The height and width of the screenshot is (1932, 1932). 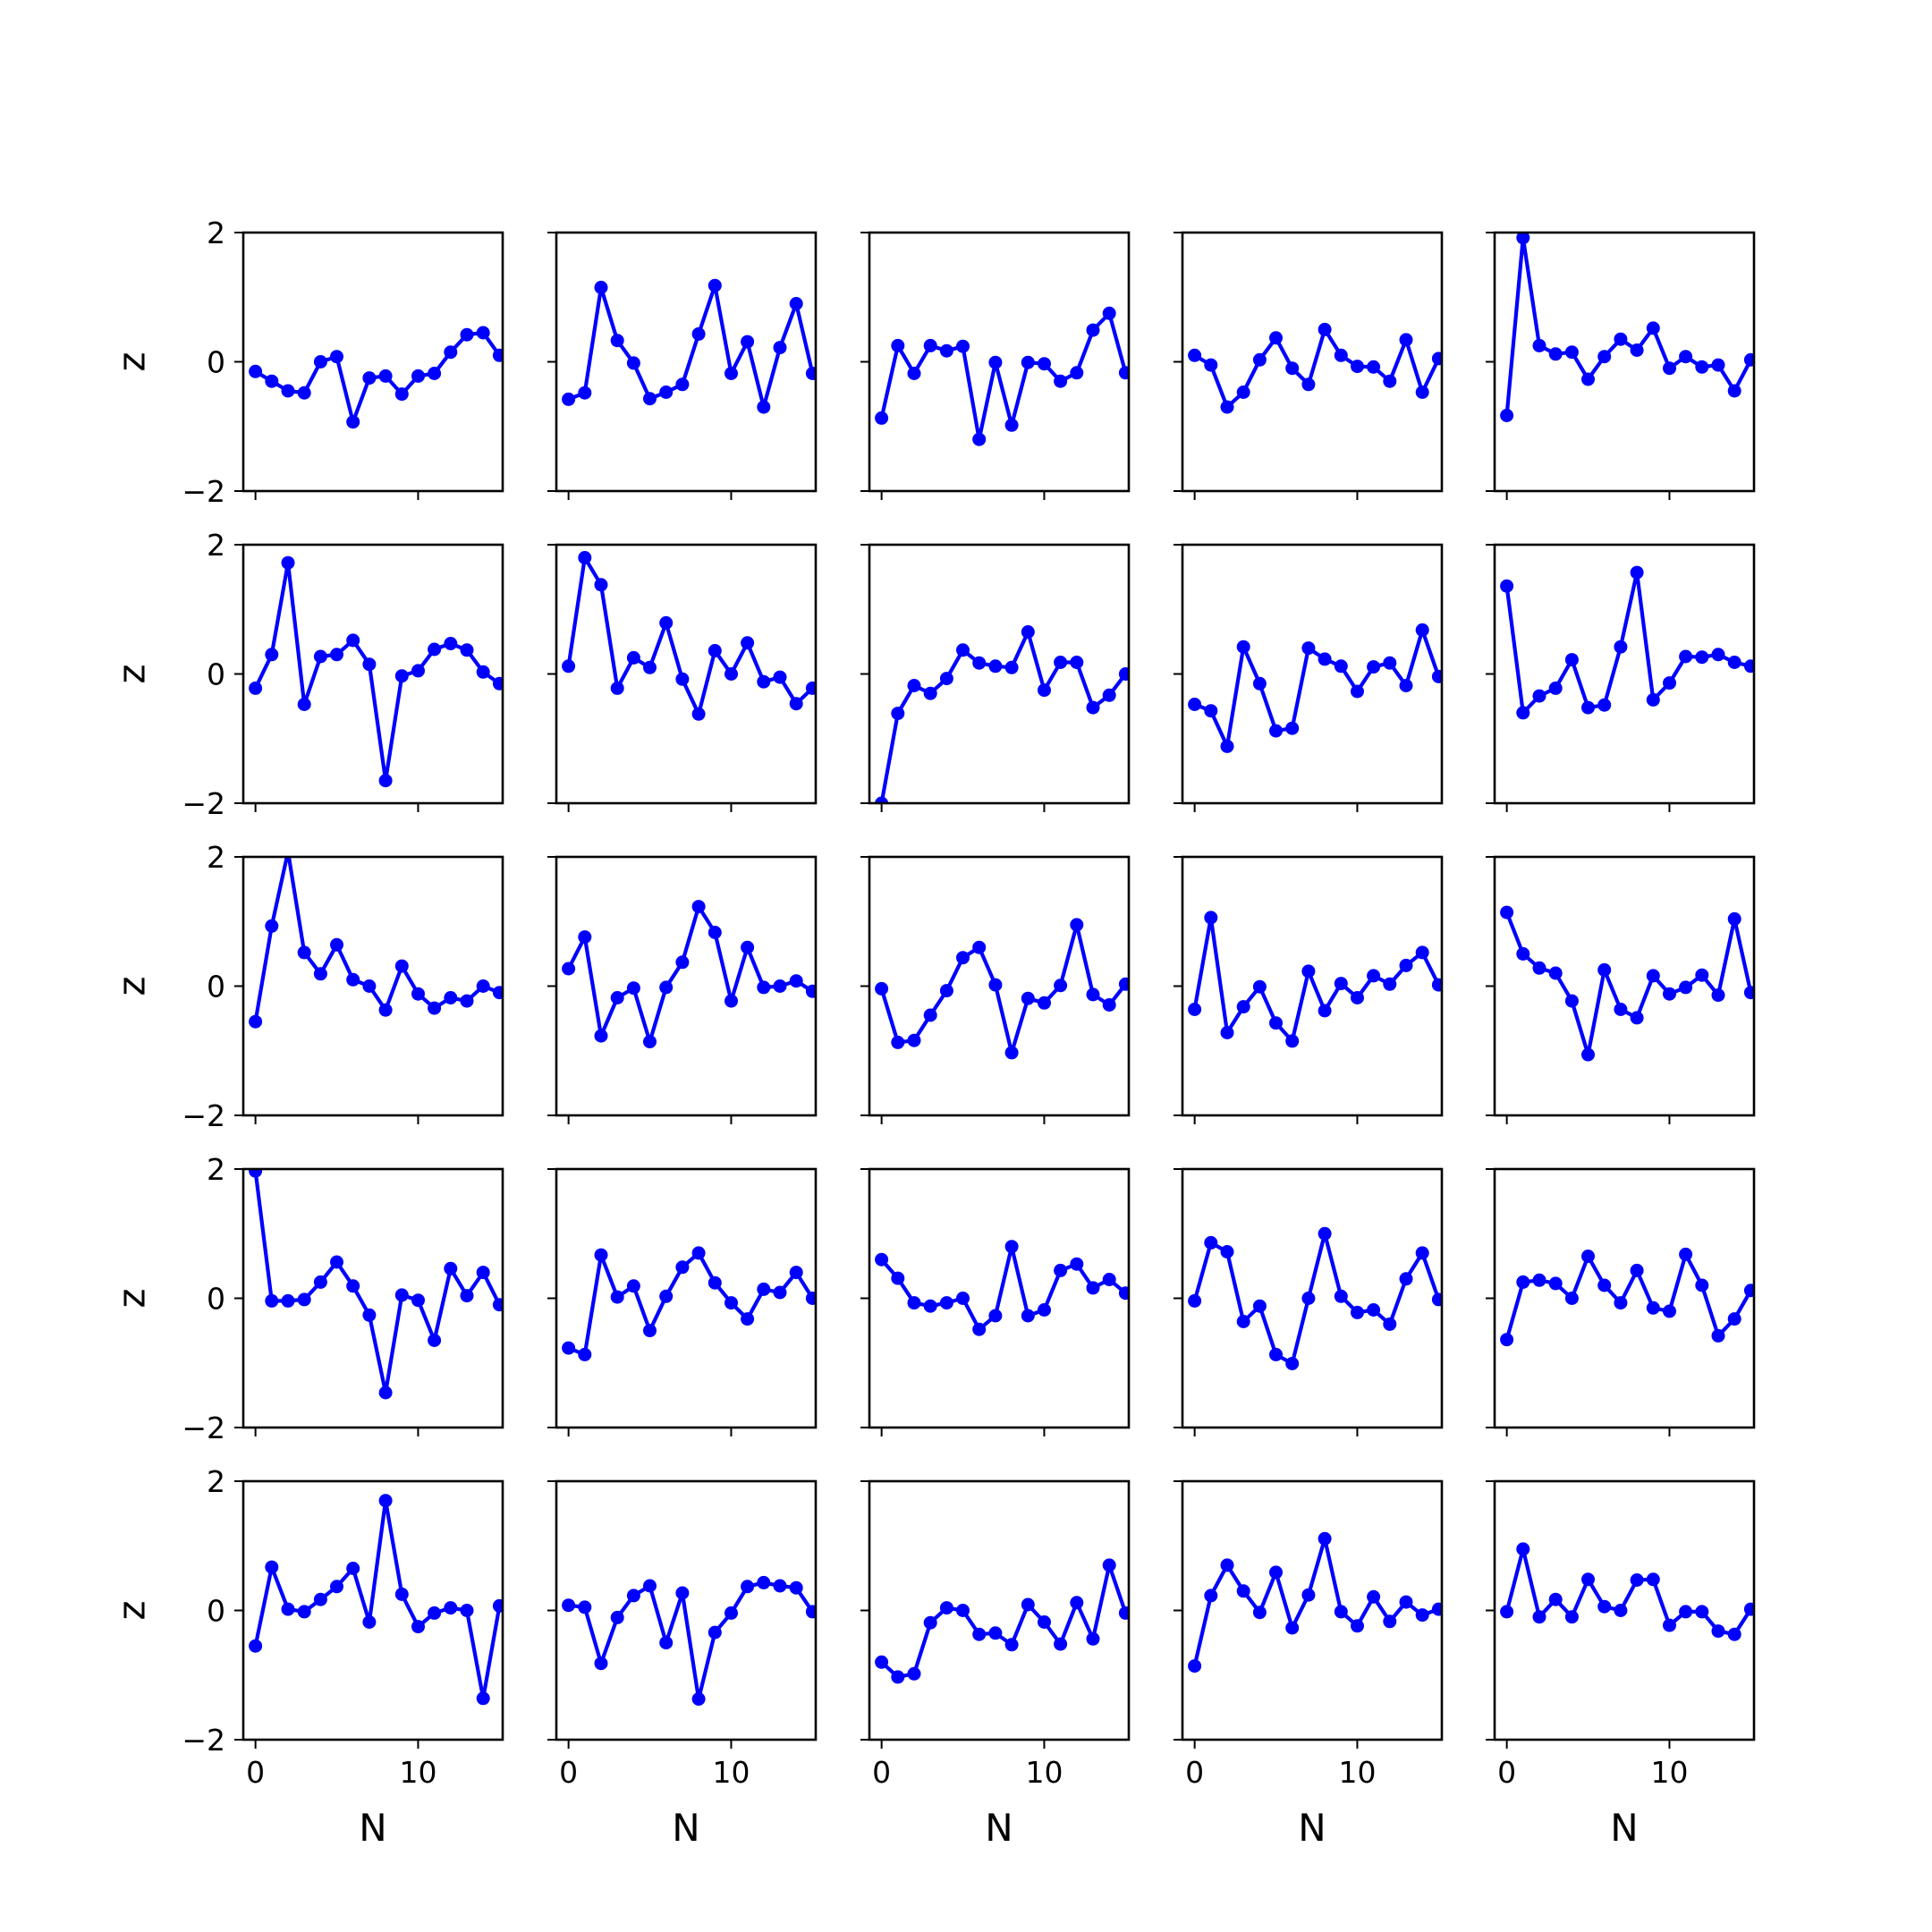 I want to click on panel-r5-c1: 0 10 N −2 0 2 z, so click(x=307, y=1657).